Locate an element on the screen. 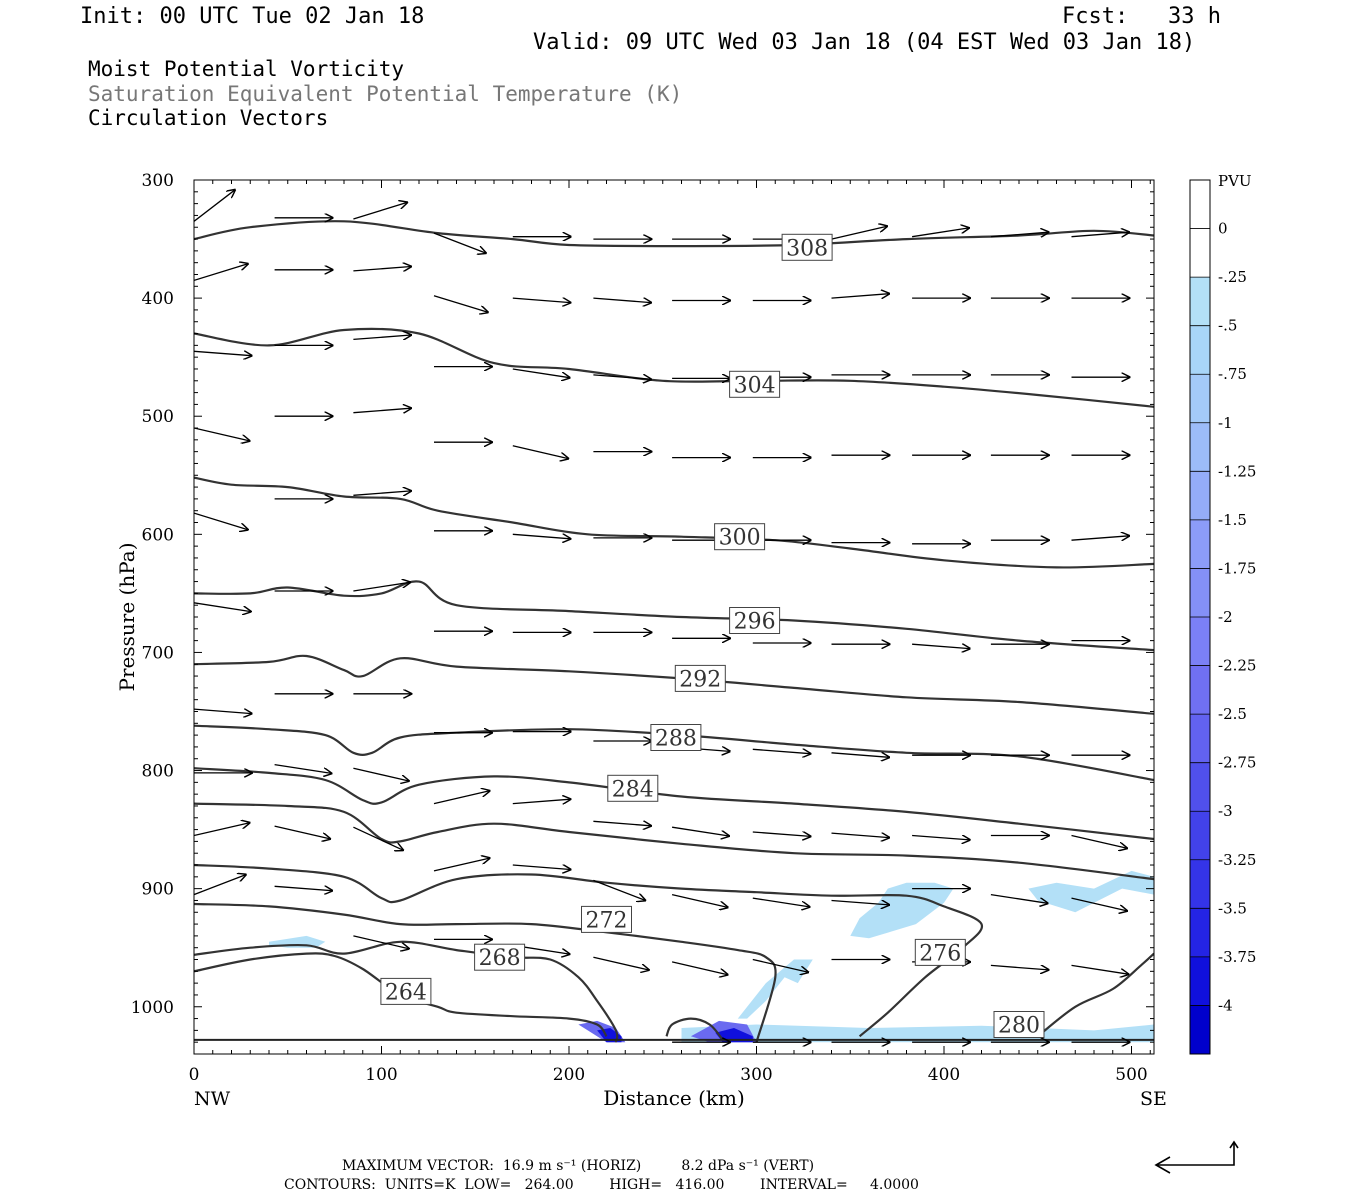 The height and width of the screenshot is (1200, 1350). contour-label-text: 264 is located at coordinates (406, 992).